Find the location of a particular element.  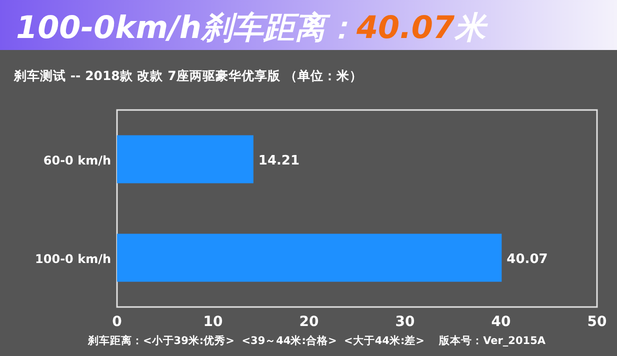

y-tick-label: 60-0 km/h is located at coordinates (77, 160).